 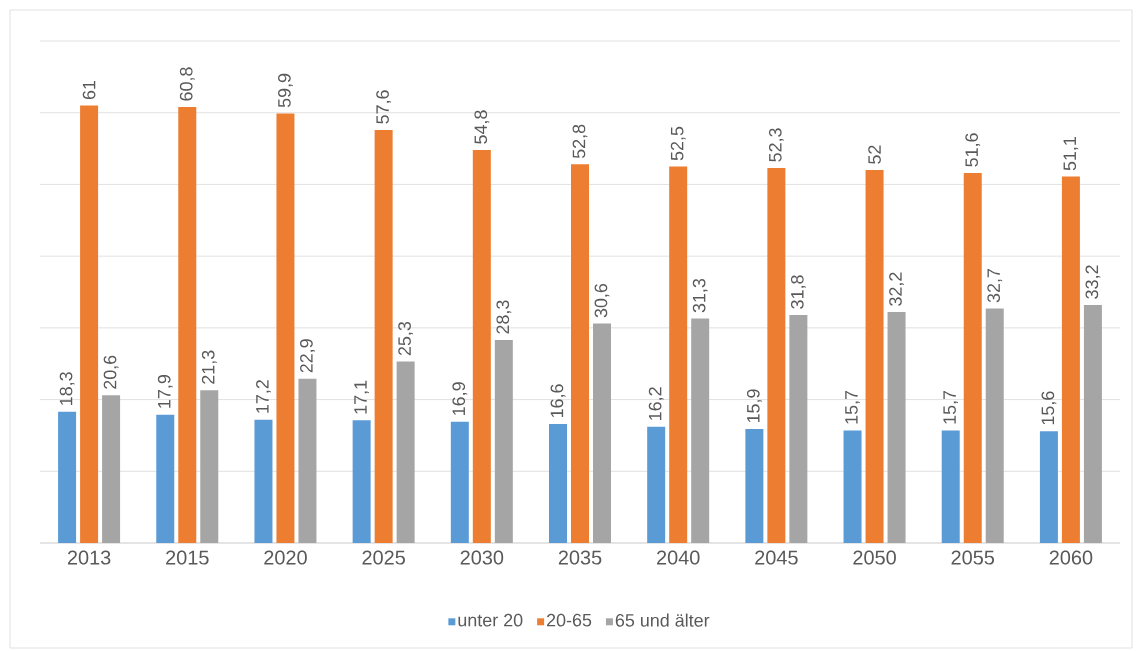 I want to click on x-tick-label: 2030, so click(x=482, y=557).